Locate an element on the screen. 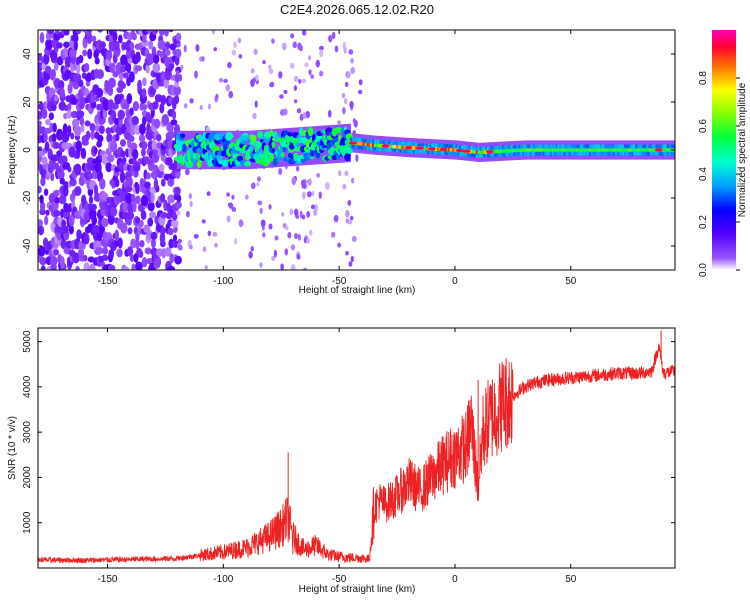 The height and width of the screenshot is (600, 750). y-tick-label: 3000 is located at coordinates (27, 432).